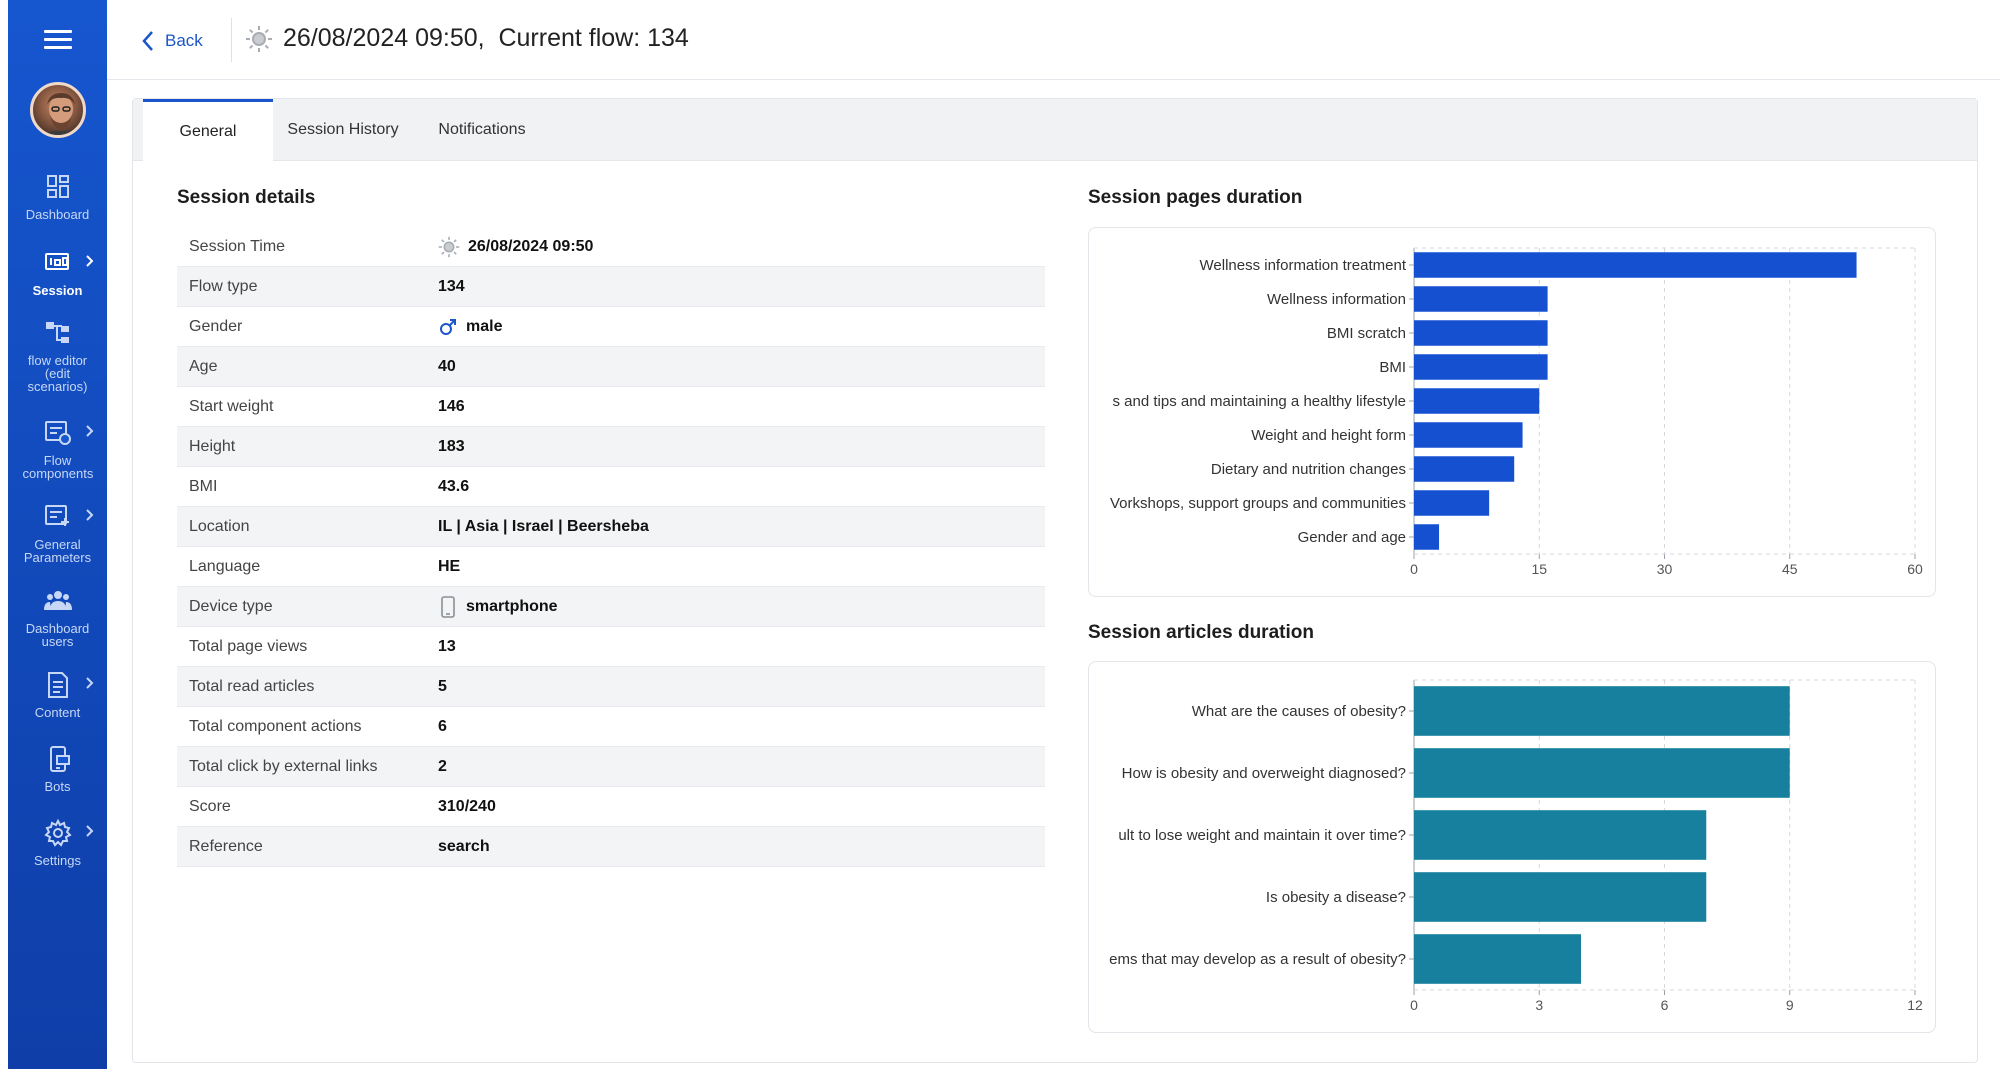 This screenshot has width=2000, height=1069. I want to click on sidebar-item-content: Content, so click(57, 694).